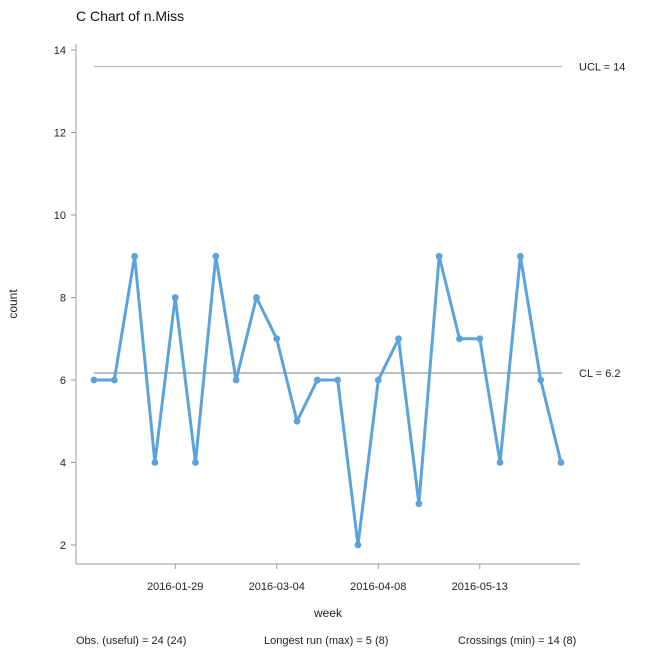 The height and width of the screenshot is (656, 656). Describe the element at coordinates (63, 464) in the screenshot. I see `y-tick-label: 4` at that location.